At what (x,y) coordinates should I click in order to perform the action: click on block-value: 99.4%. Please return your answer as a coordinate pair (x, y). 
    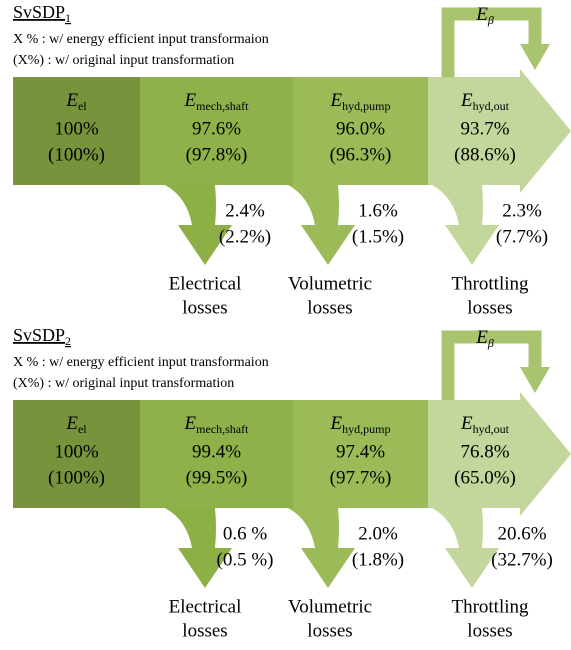
    Looking at the image, I should click on (216, 451).